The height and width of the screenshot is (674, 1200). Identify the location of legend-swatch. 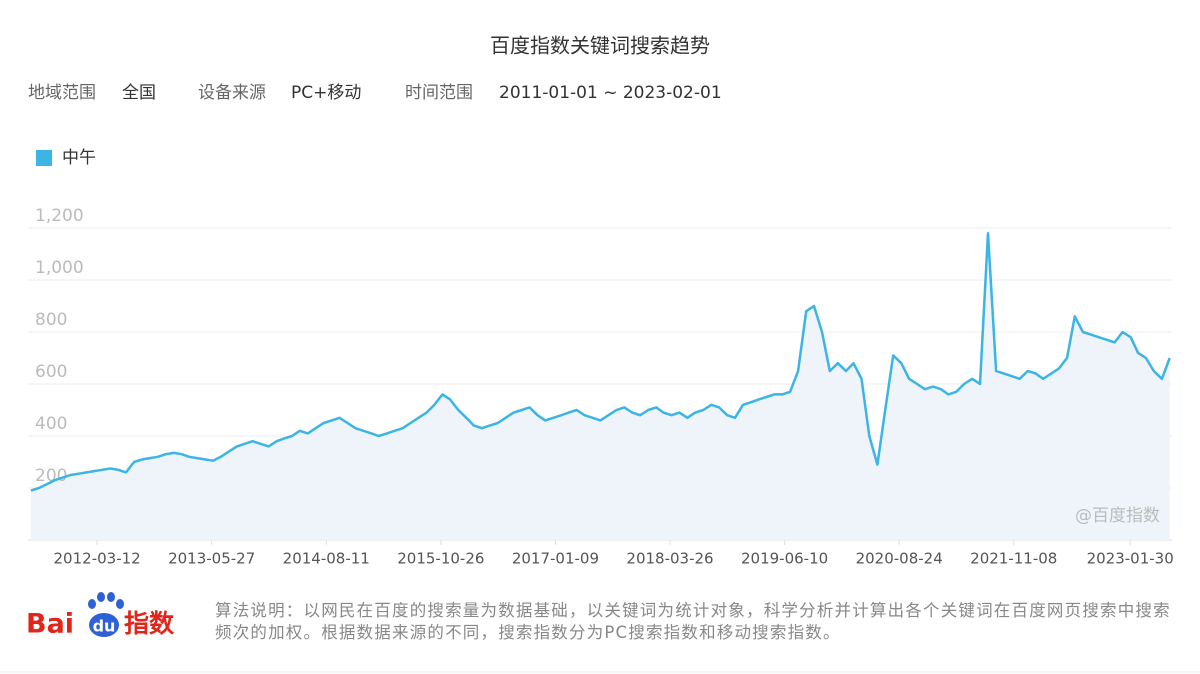
(44, 158).